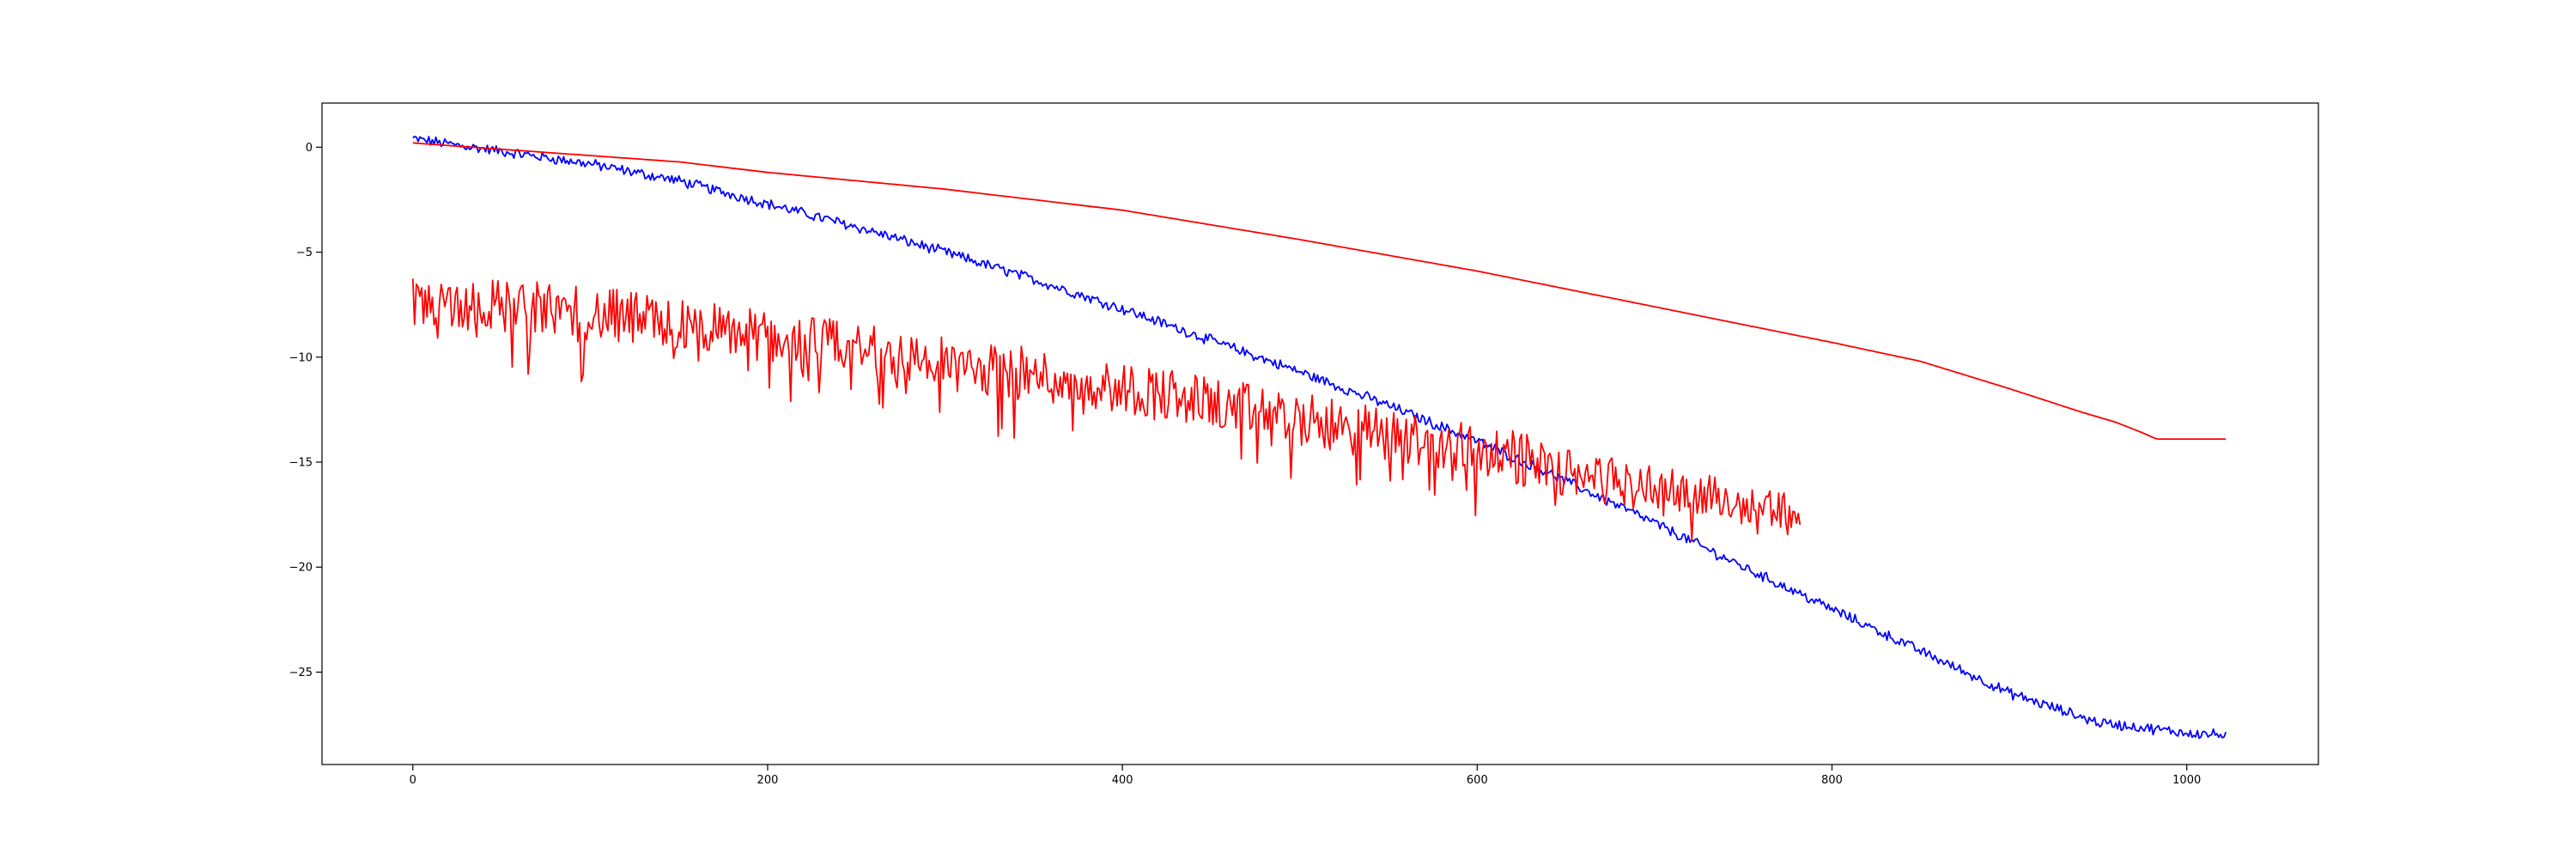 The image size is (2576, 859). What do you see at coordinates (1832, 781) in the screenshot?
I see `x-tick-label: 800` at bounding box center [1832, 781].